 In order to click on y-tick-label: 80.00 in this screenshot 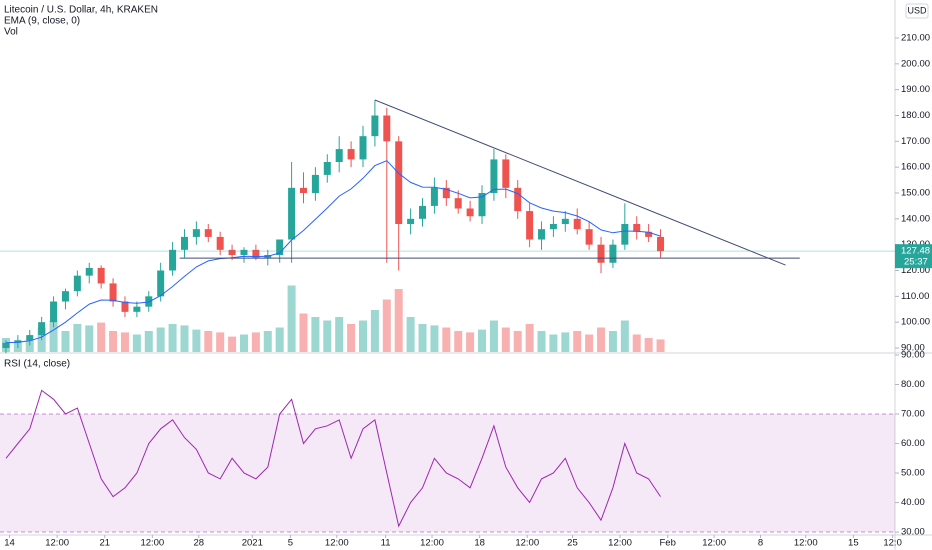, I will do `click(913, 384)`.